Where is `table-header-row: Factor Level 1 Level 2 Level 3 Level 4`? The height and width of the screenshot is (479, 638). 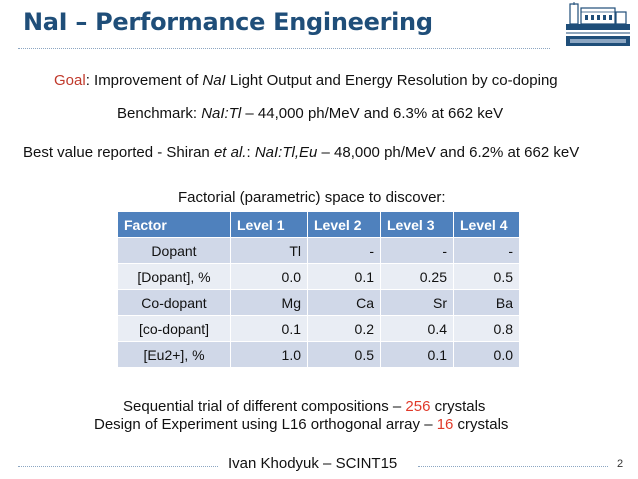 table-header-row: Factor Level 1 Level 2 Level 3 Level 4 is located at coordinates (319, 225).